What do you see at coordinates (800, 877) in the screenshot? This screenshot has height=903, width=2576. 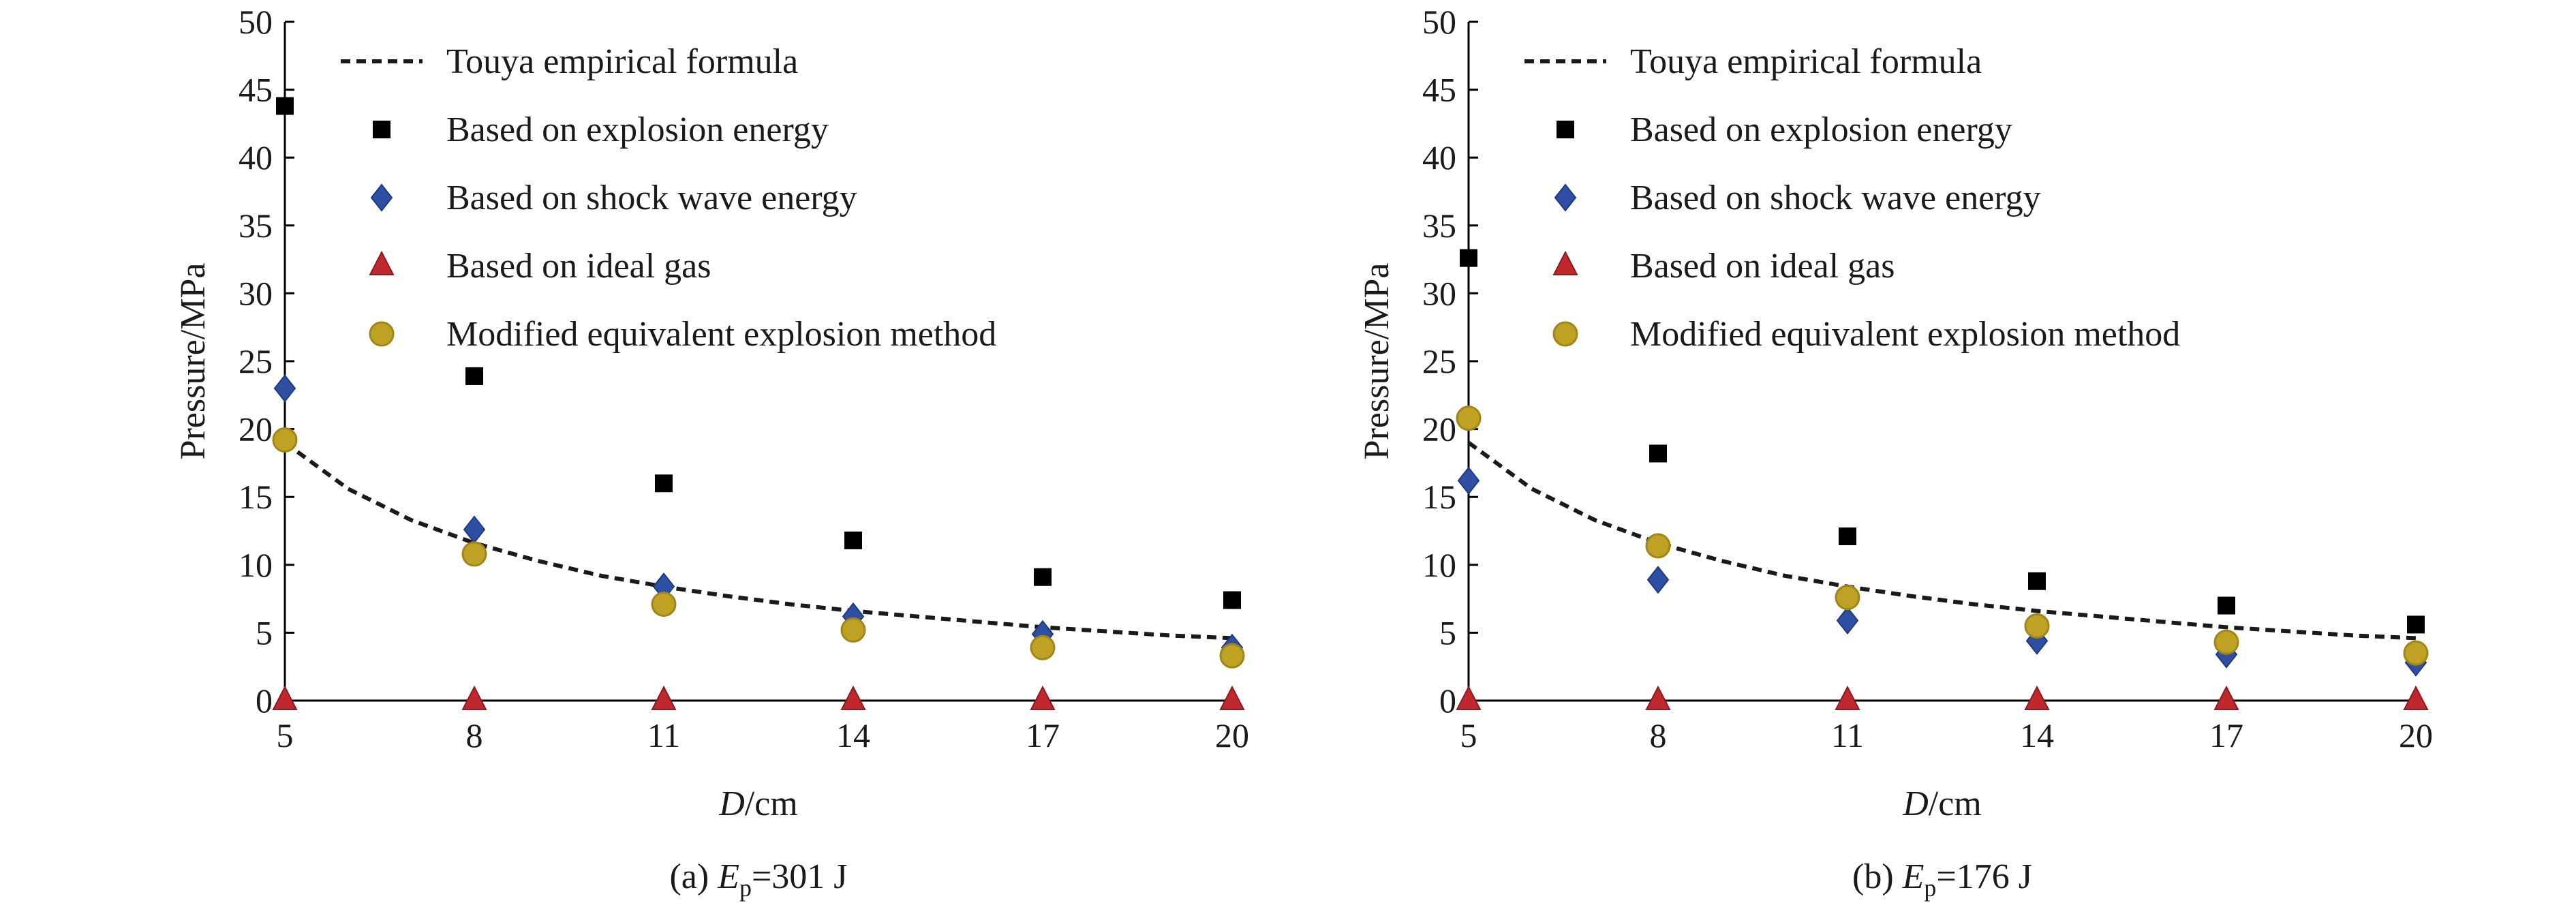 I see `caption-suffix: =301 J` at bounding box center [800, 877].